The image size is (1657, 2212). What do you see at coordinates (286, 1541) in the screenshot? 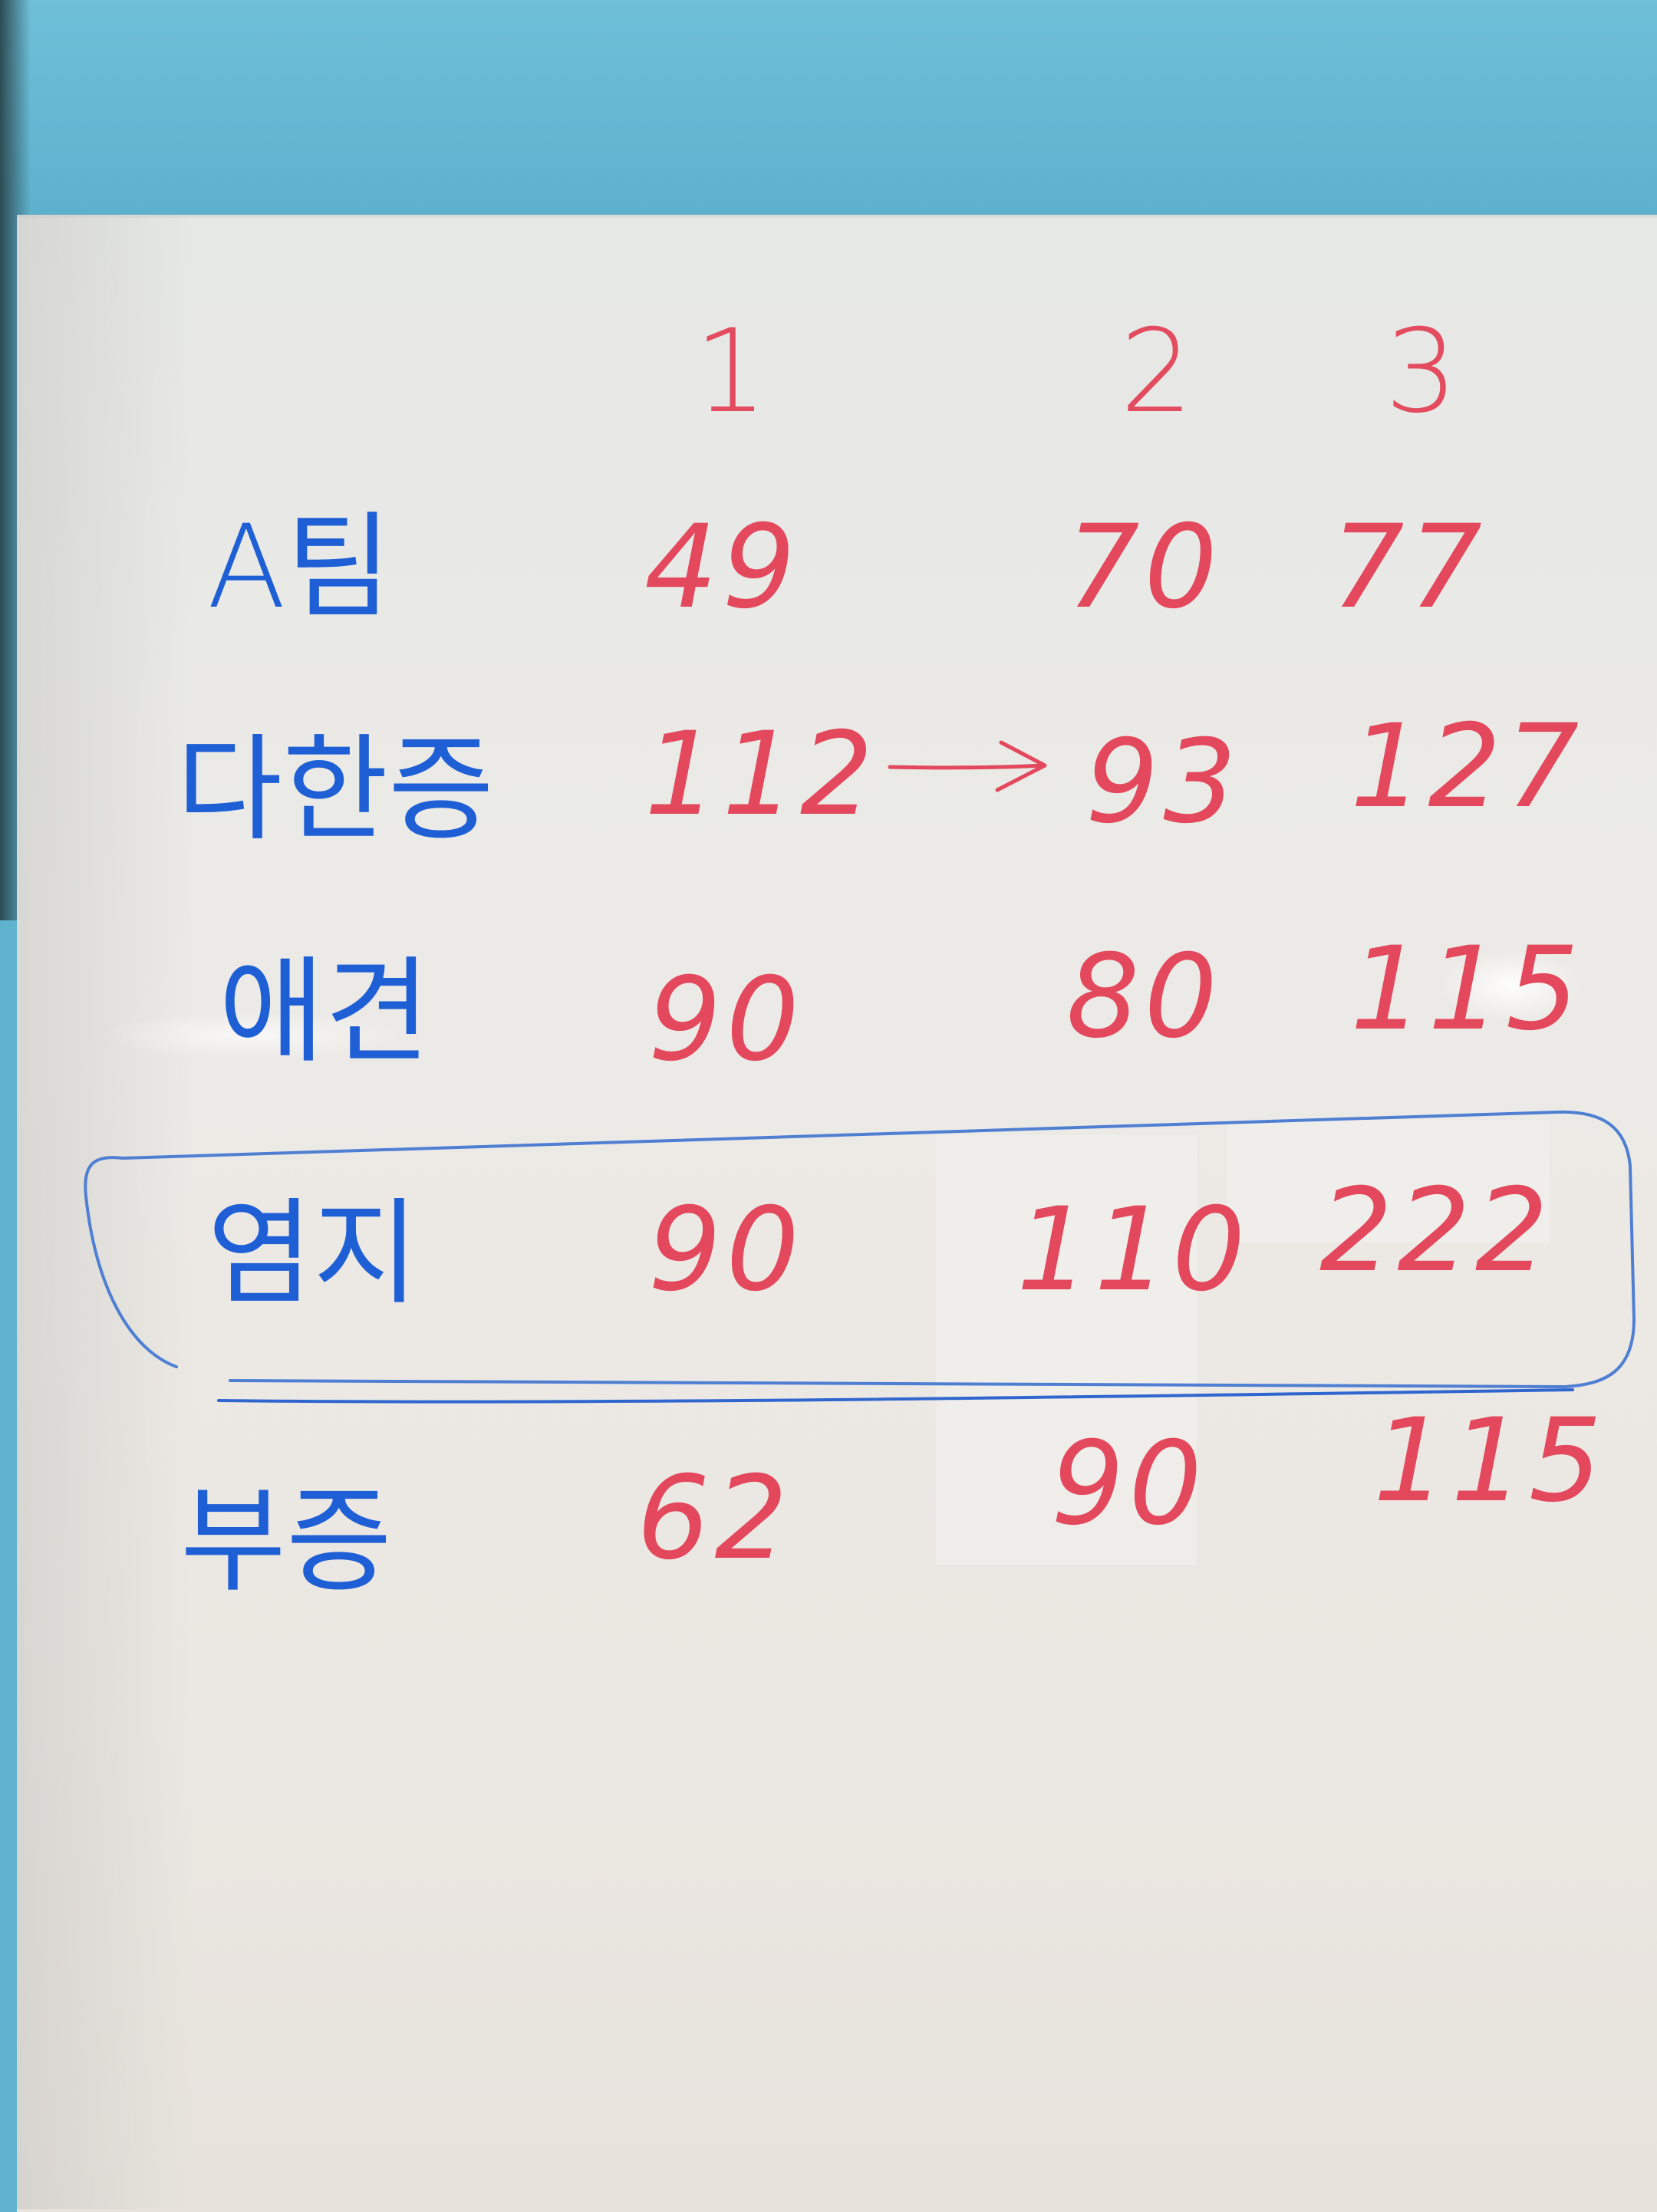
I see `row-label-edema: 부증` at bounding box center [286, 1541].